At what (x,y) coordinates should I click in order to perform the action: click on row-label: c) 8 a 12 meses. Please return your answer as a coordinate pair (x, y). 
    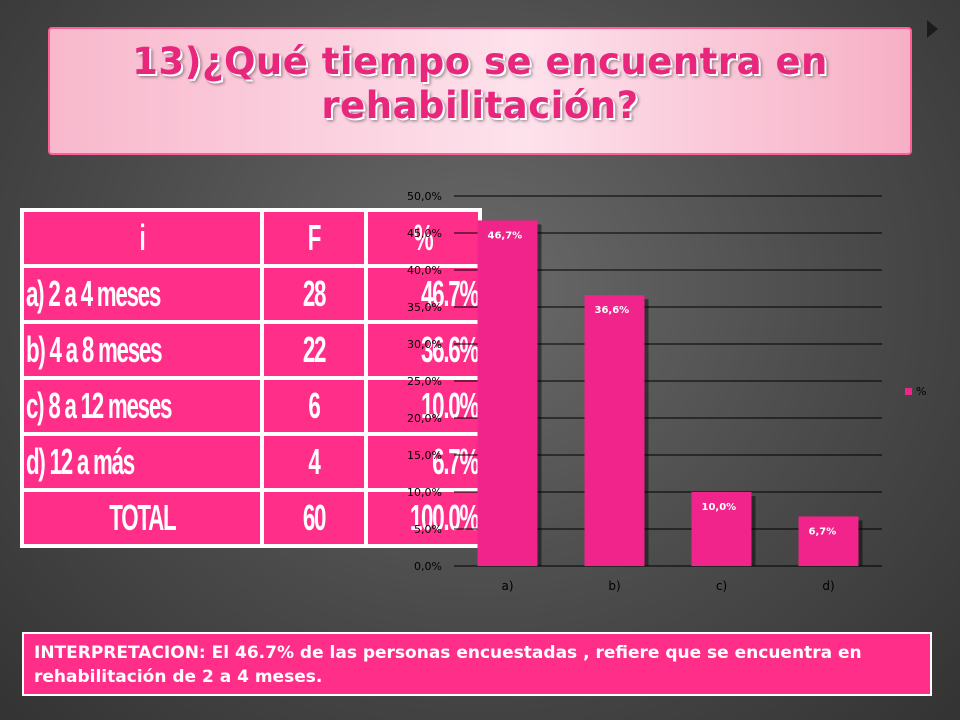
    Looking at the image, I should click on (99, 405).